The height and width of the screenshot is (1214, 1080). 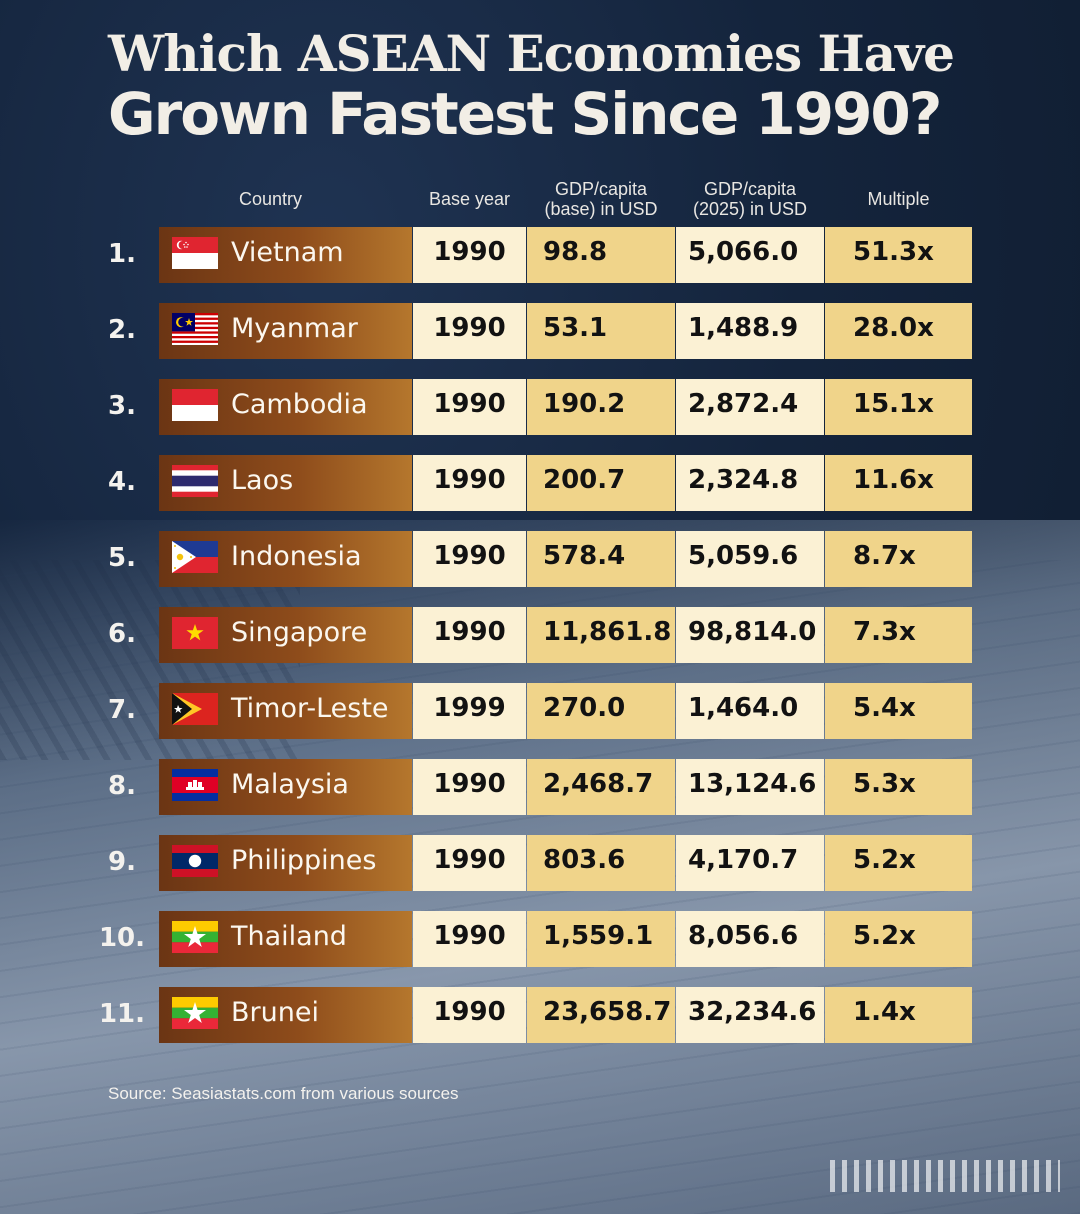 What do you see at coordinates (195, 329) in the screenshot?
I see `malaysia-flag-icon` at bounding box center [195, 329].